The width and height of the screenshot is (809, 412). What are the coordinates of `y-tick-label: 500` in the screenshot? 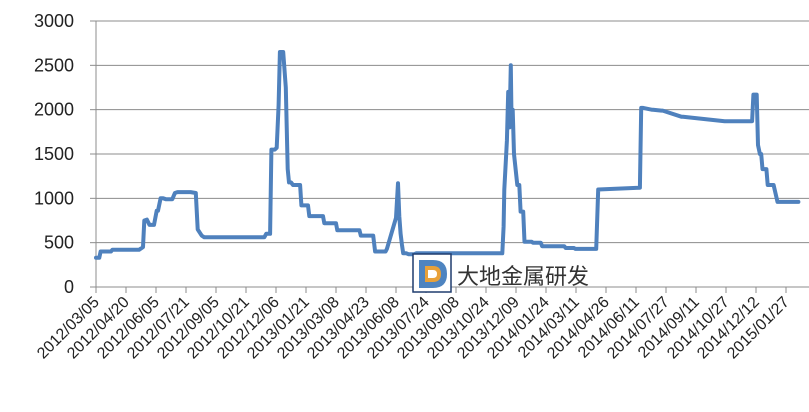 It's located at (59, 243).